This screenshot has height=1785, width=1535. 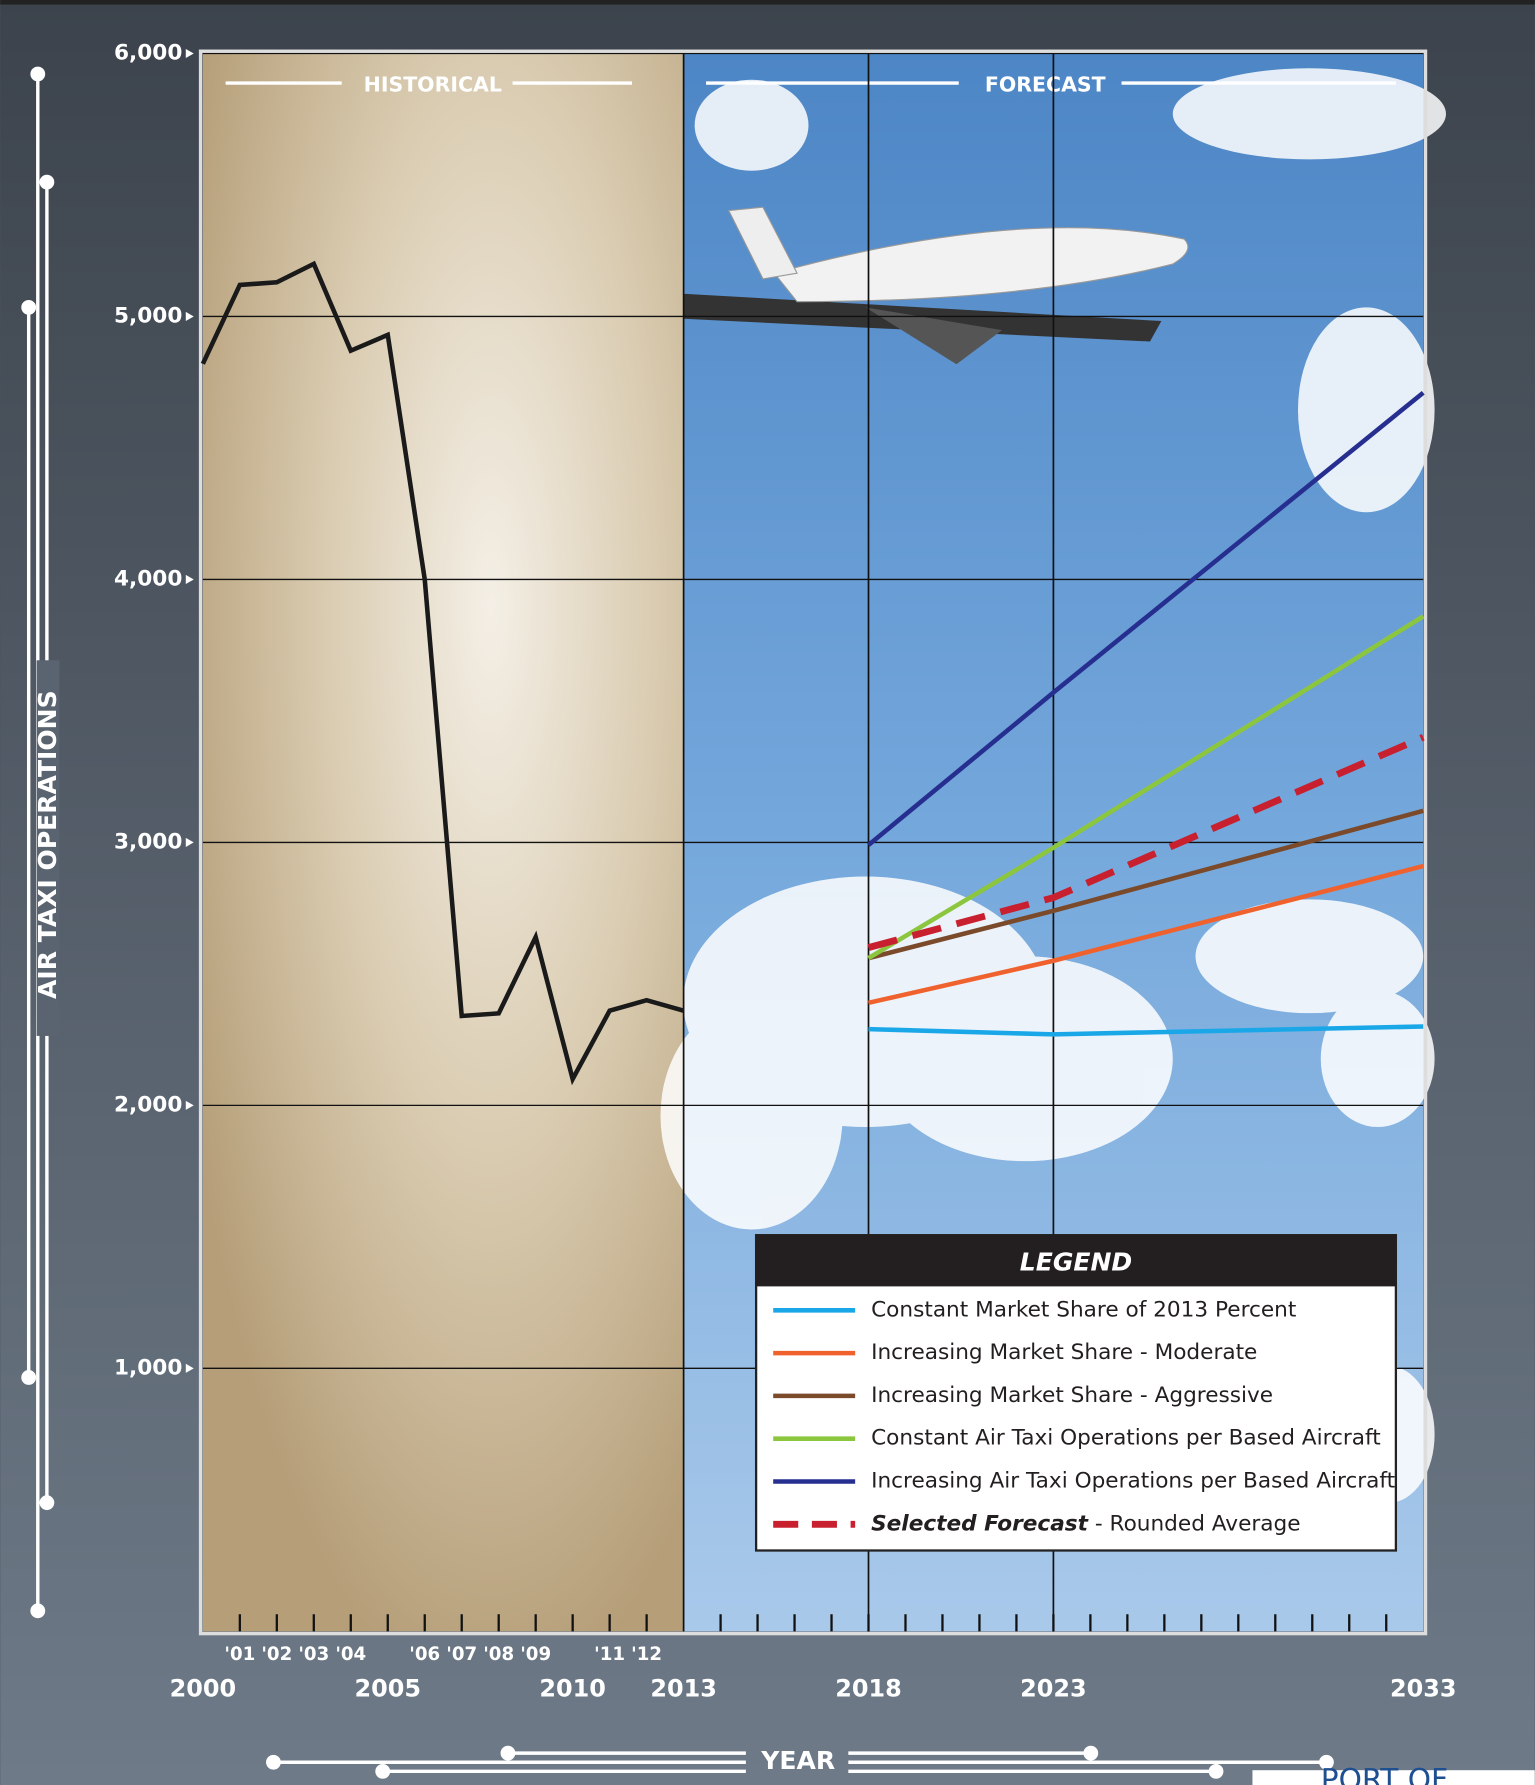 I want to click on forecast-label: FORECAST, so click(x=1045, y=84).